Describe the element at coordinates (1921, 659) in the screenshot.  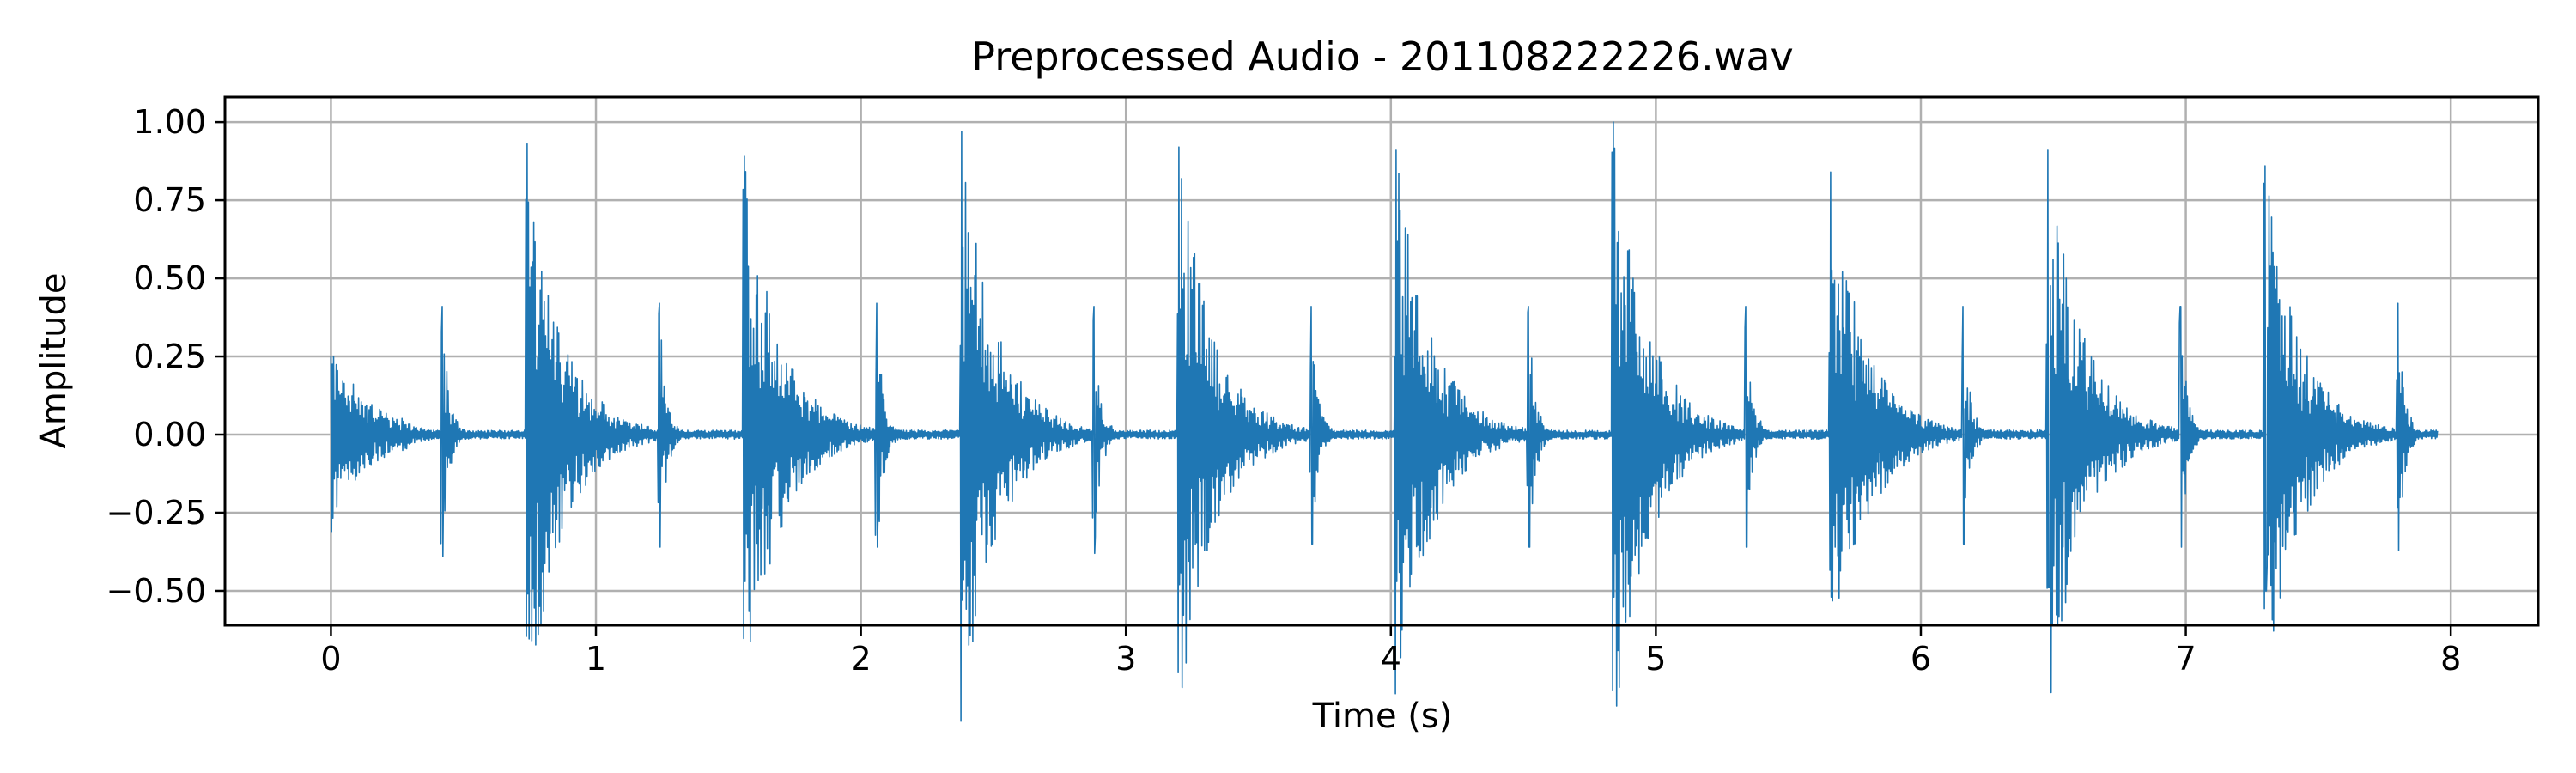
I see `x-tick-label: 6` at that location.